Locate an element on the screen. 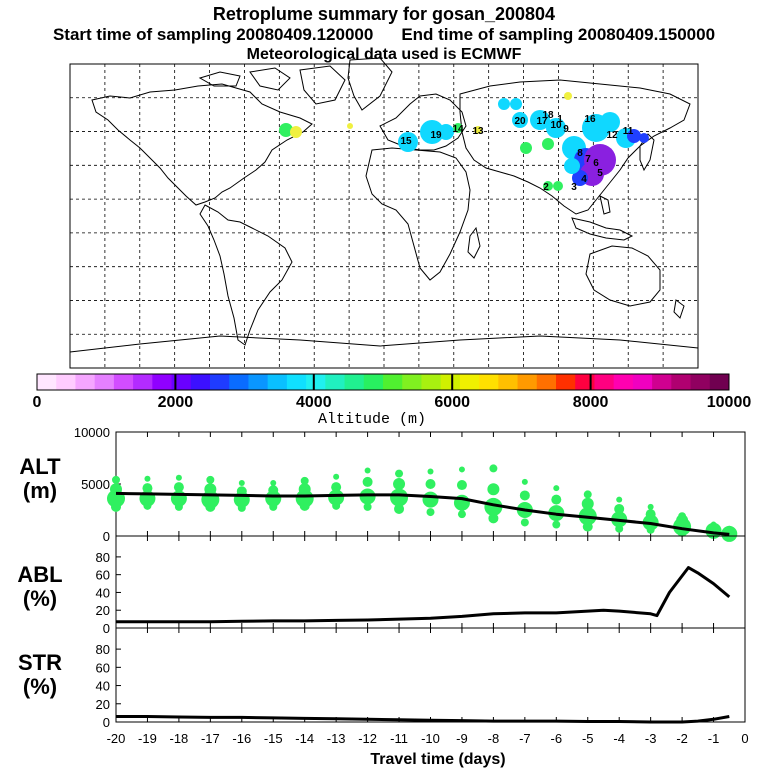 The width and height of the screenshot is (768, 768). x-tick-label: -10 is located at coordinates (430, 738).